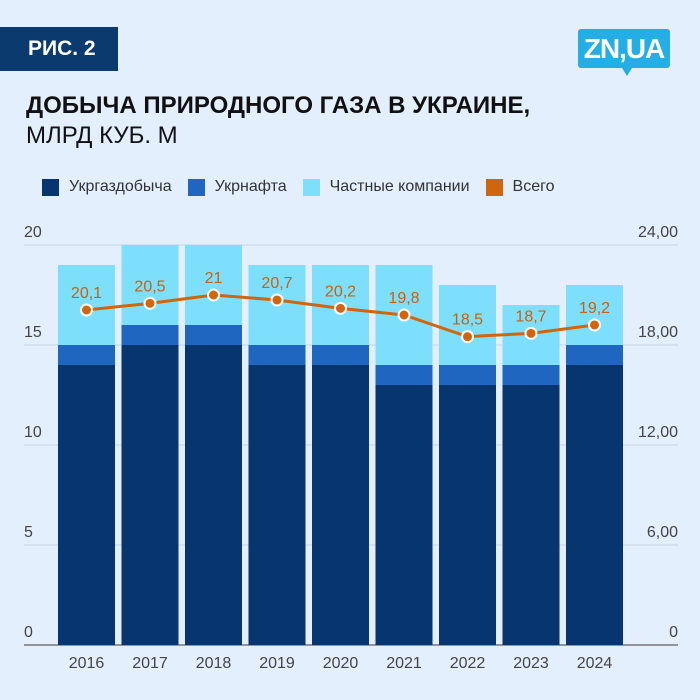 This screenshot has width=700, height=700. Describe the element at coordinates (594, 308) in the screenshot. I see `data-label: 19,2` at that location.